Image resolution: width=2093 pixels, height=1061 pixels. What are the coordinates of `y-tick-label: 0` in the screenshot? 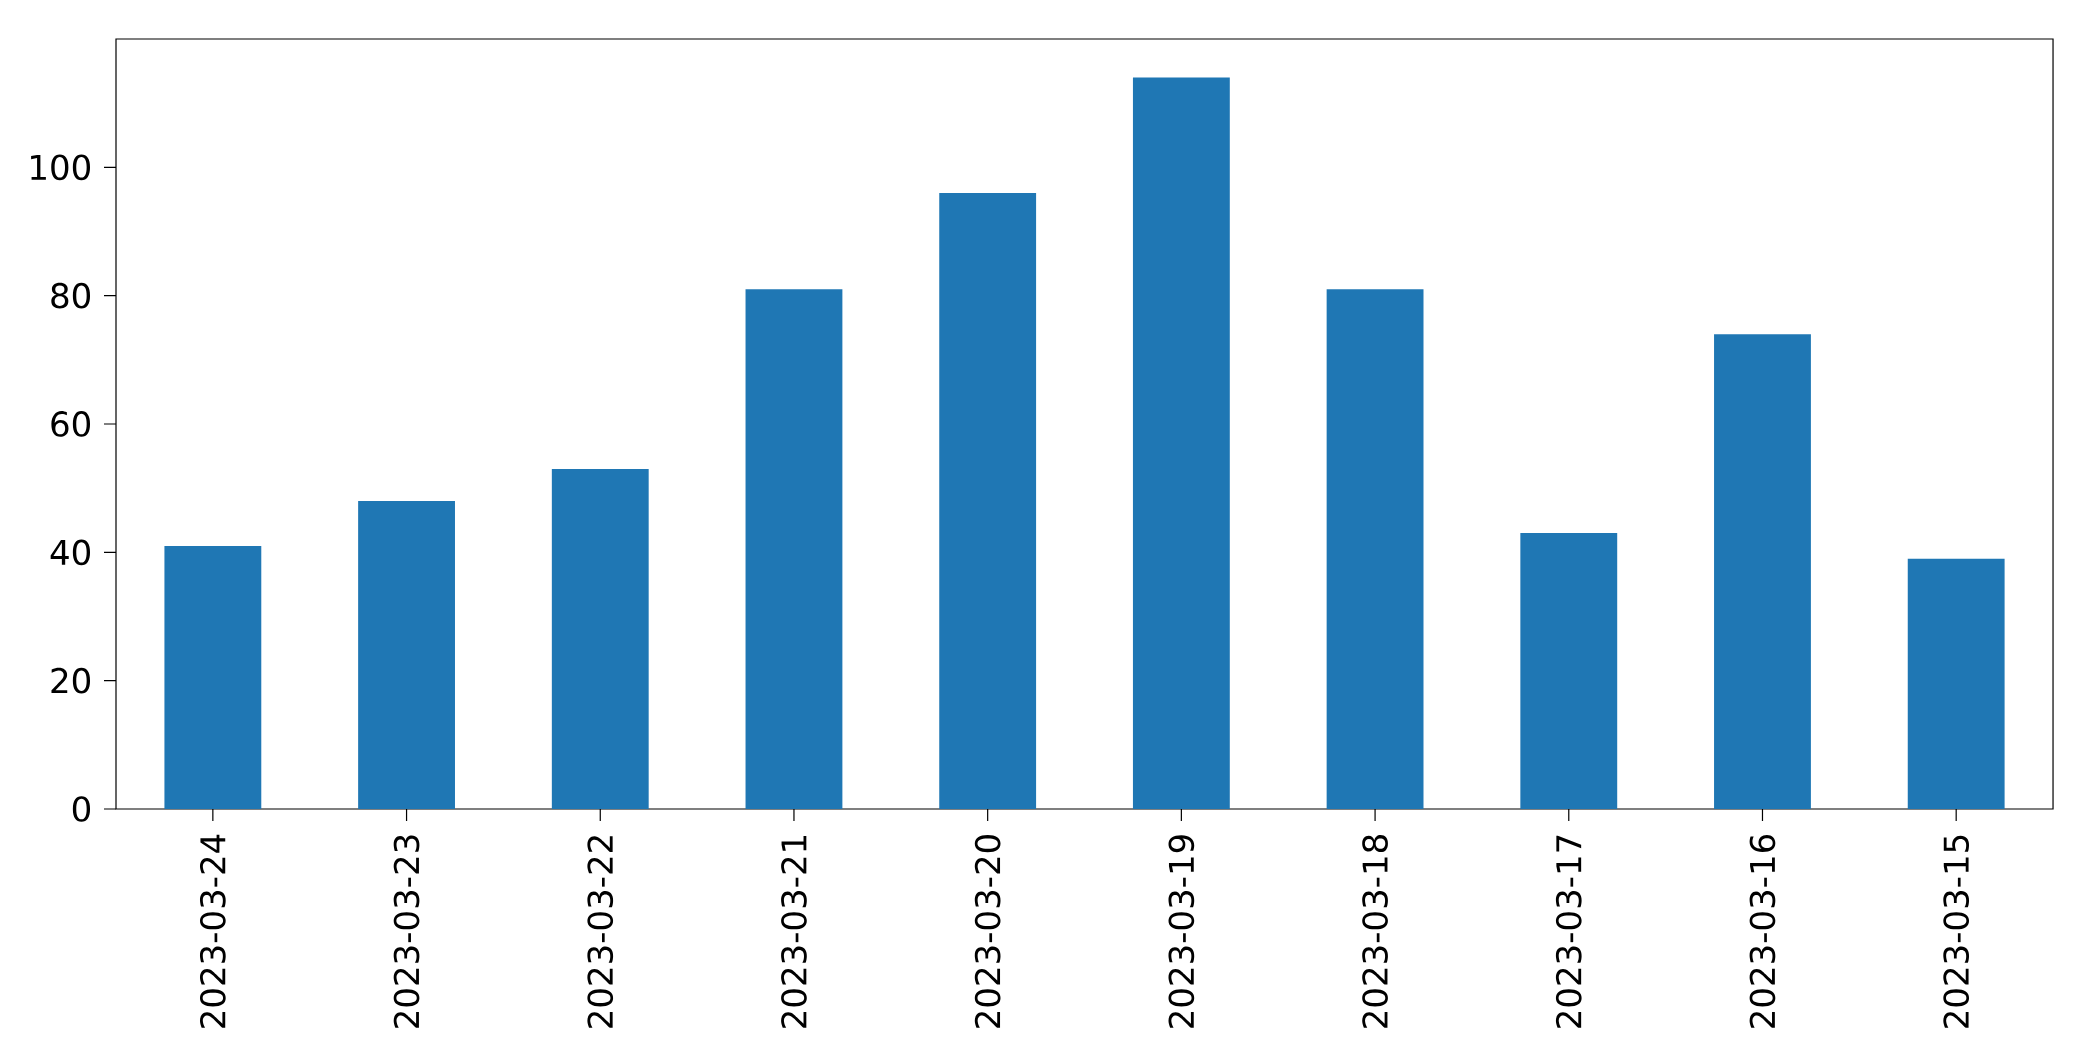 It's located at (81, 809).